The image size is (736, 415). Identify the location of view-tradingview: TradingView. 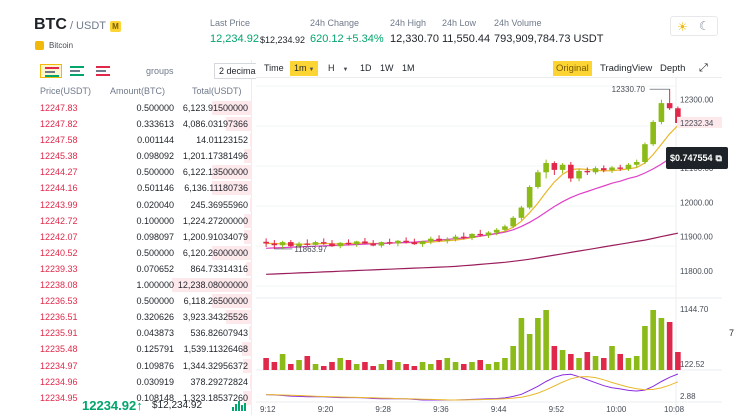
(626, 68).